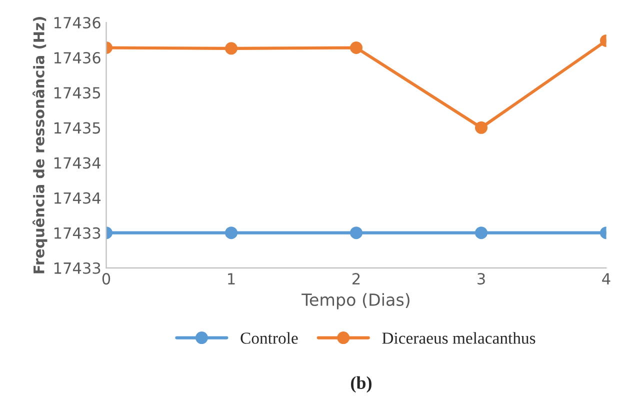  I want to click on x-tick-label: 4, so click(606, 278).